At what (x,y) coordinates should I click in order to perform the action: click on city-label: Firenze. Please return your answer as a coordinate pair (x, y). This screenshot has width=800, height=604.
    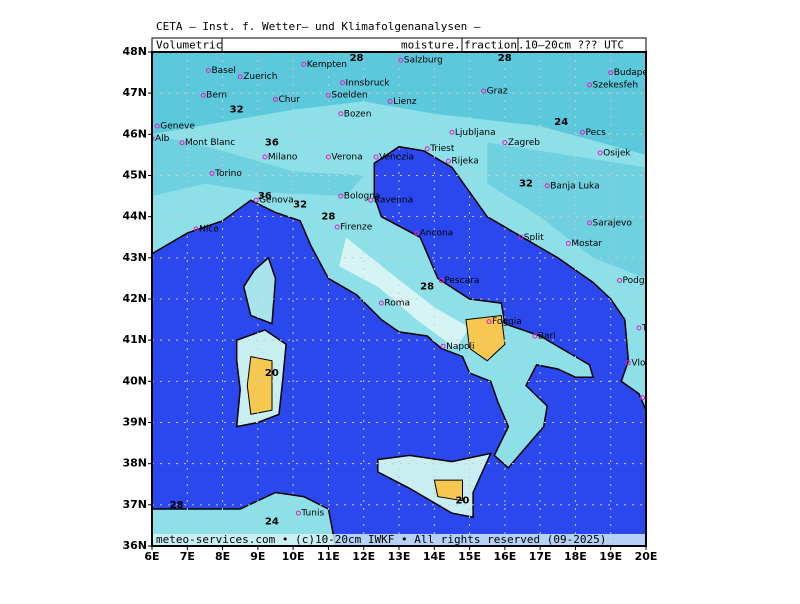
    Looking at the image, I should click on (356, 227).